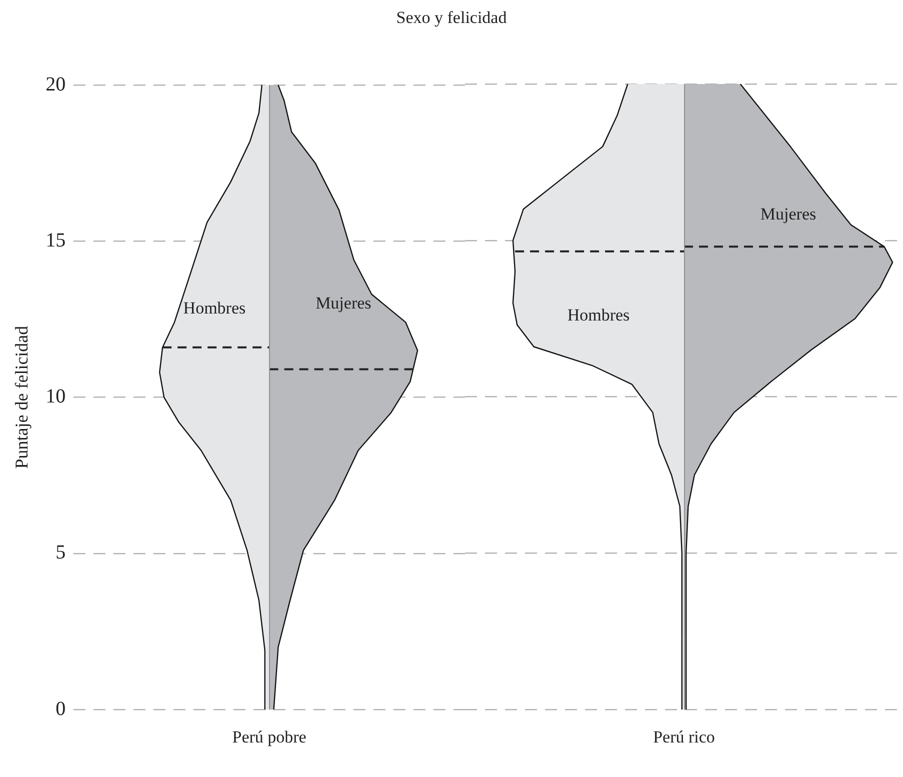 This screenshot has height=777, width=903. What do you see at coordinates (61, 709) in the screenshot?
I see `y-tick-label: 0` at bounding box center [61, 709].